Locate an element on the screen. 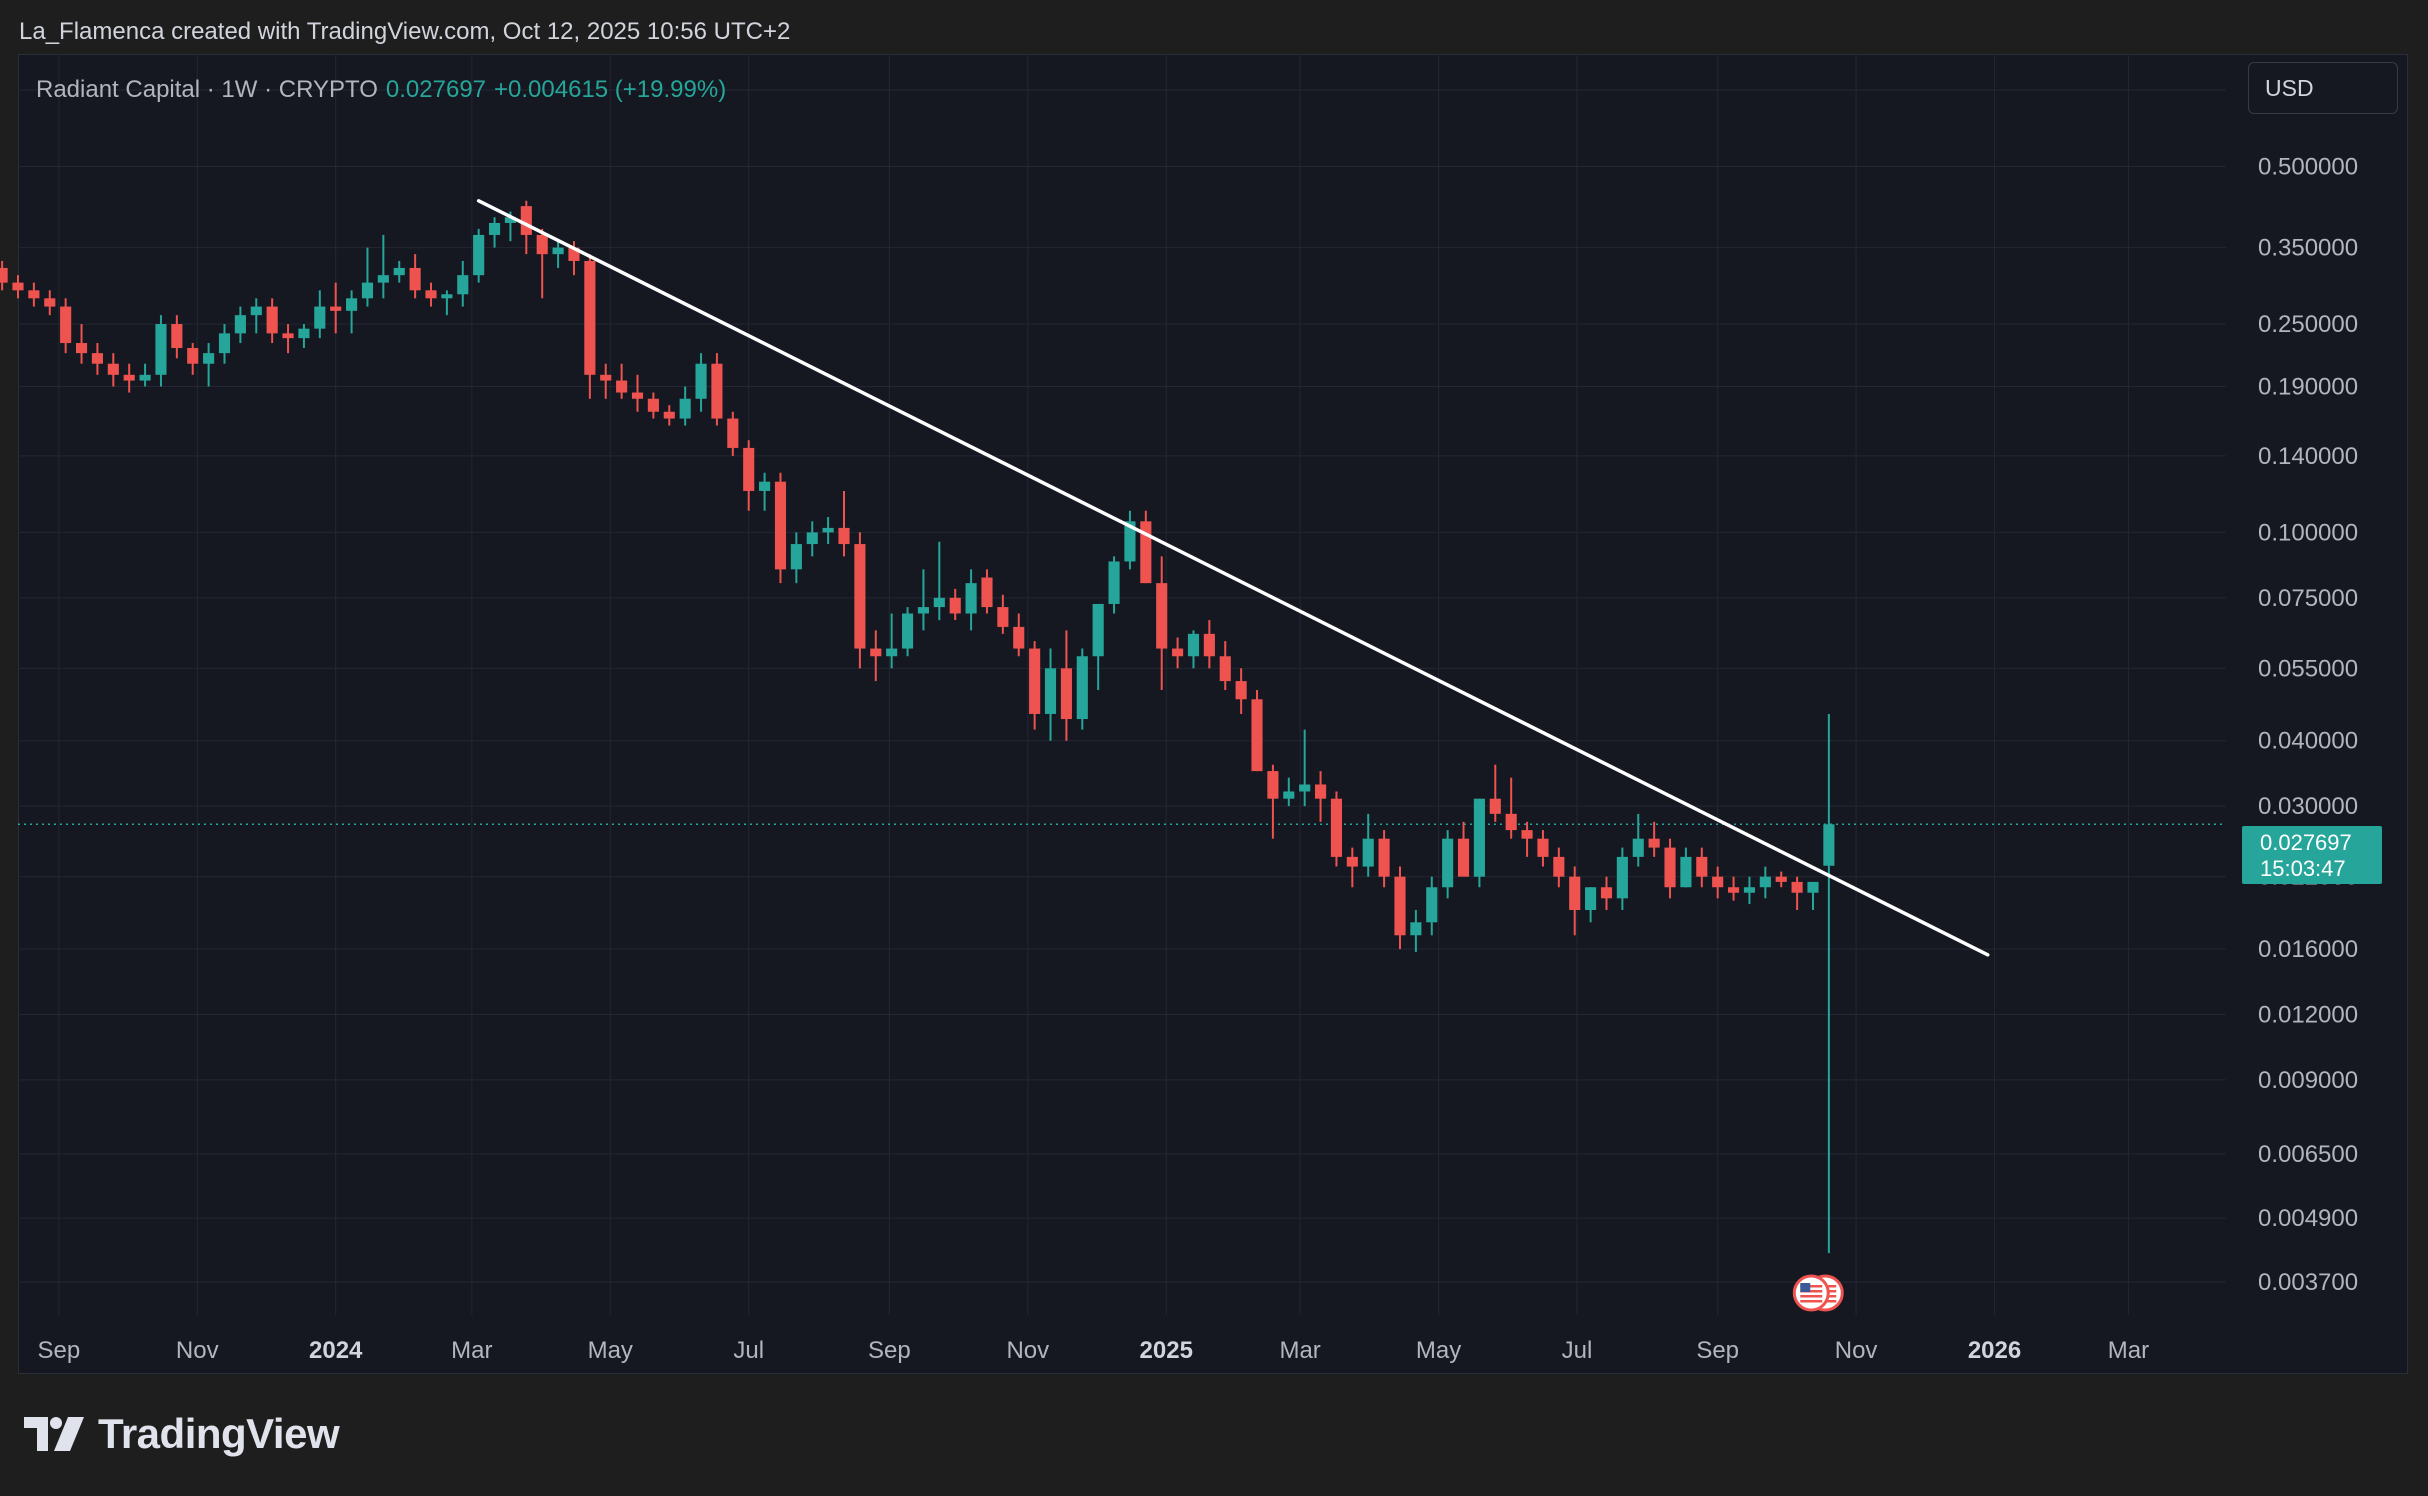 This screenshot has height=1496, width=2428. symbol-name: Radiant Capital · 1W · CRYPTO is located at coordinates (207, 89).